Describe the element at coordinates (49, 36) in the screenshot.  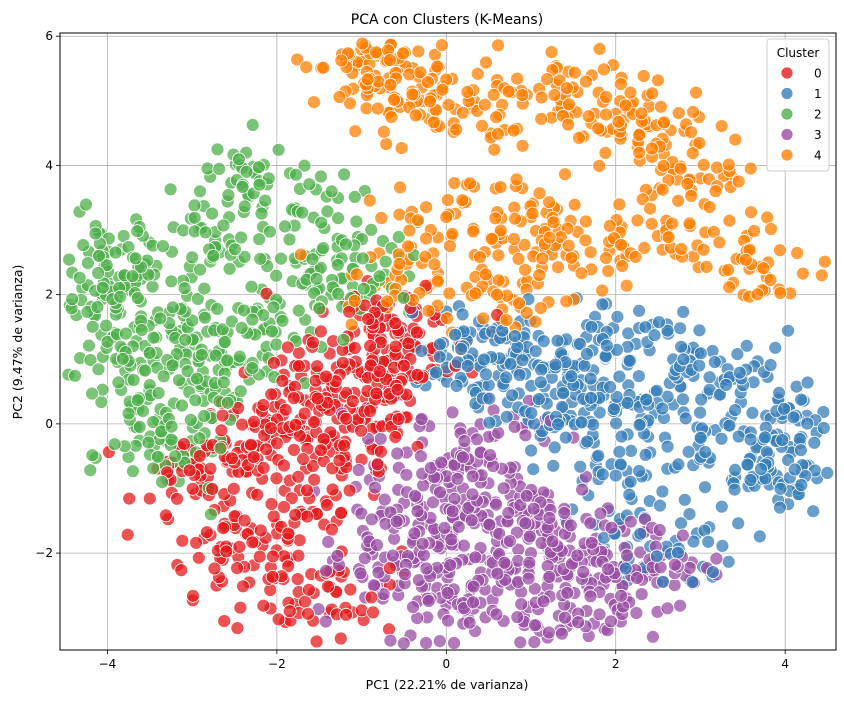
I see `y-tick-label: 6` at that location.